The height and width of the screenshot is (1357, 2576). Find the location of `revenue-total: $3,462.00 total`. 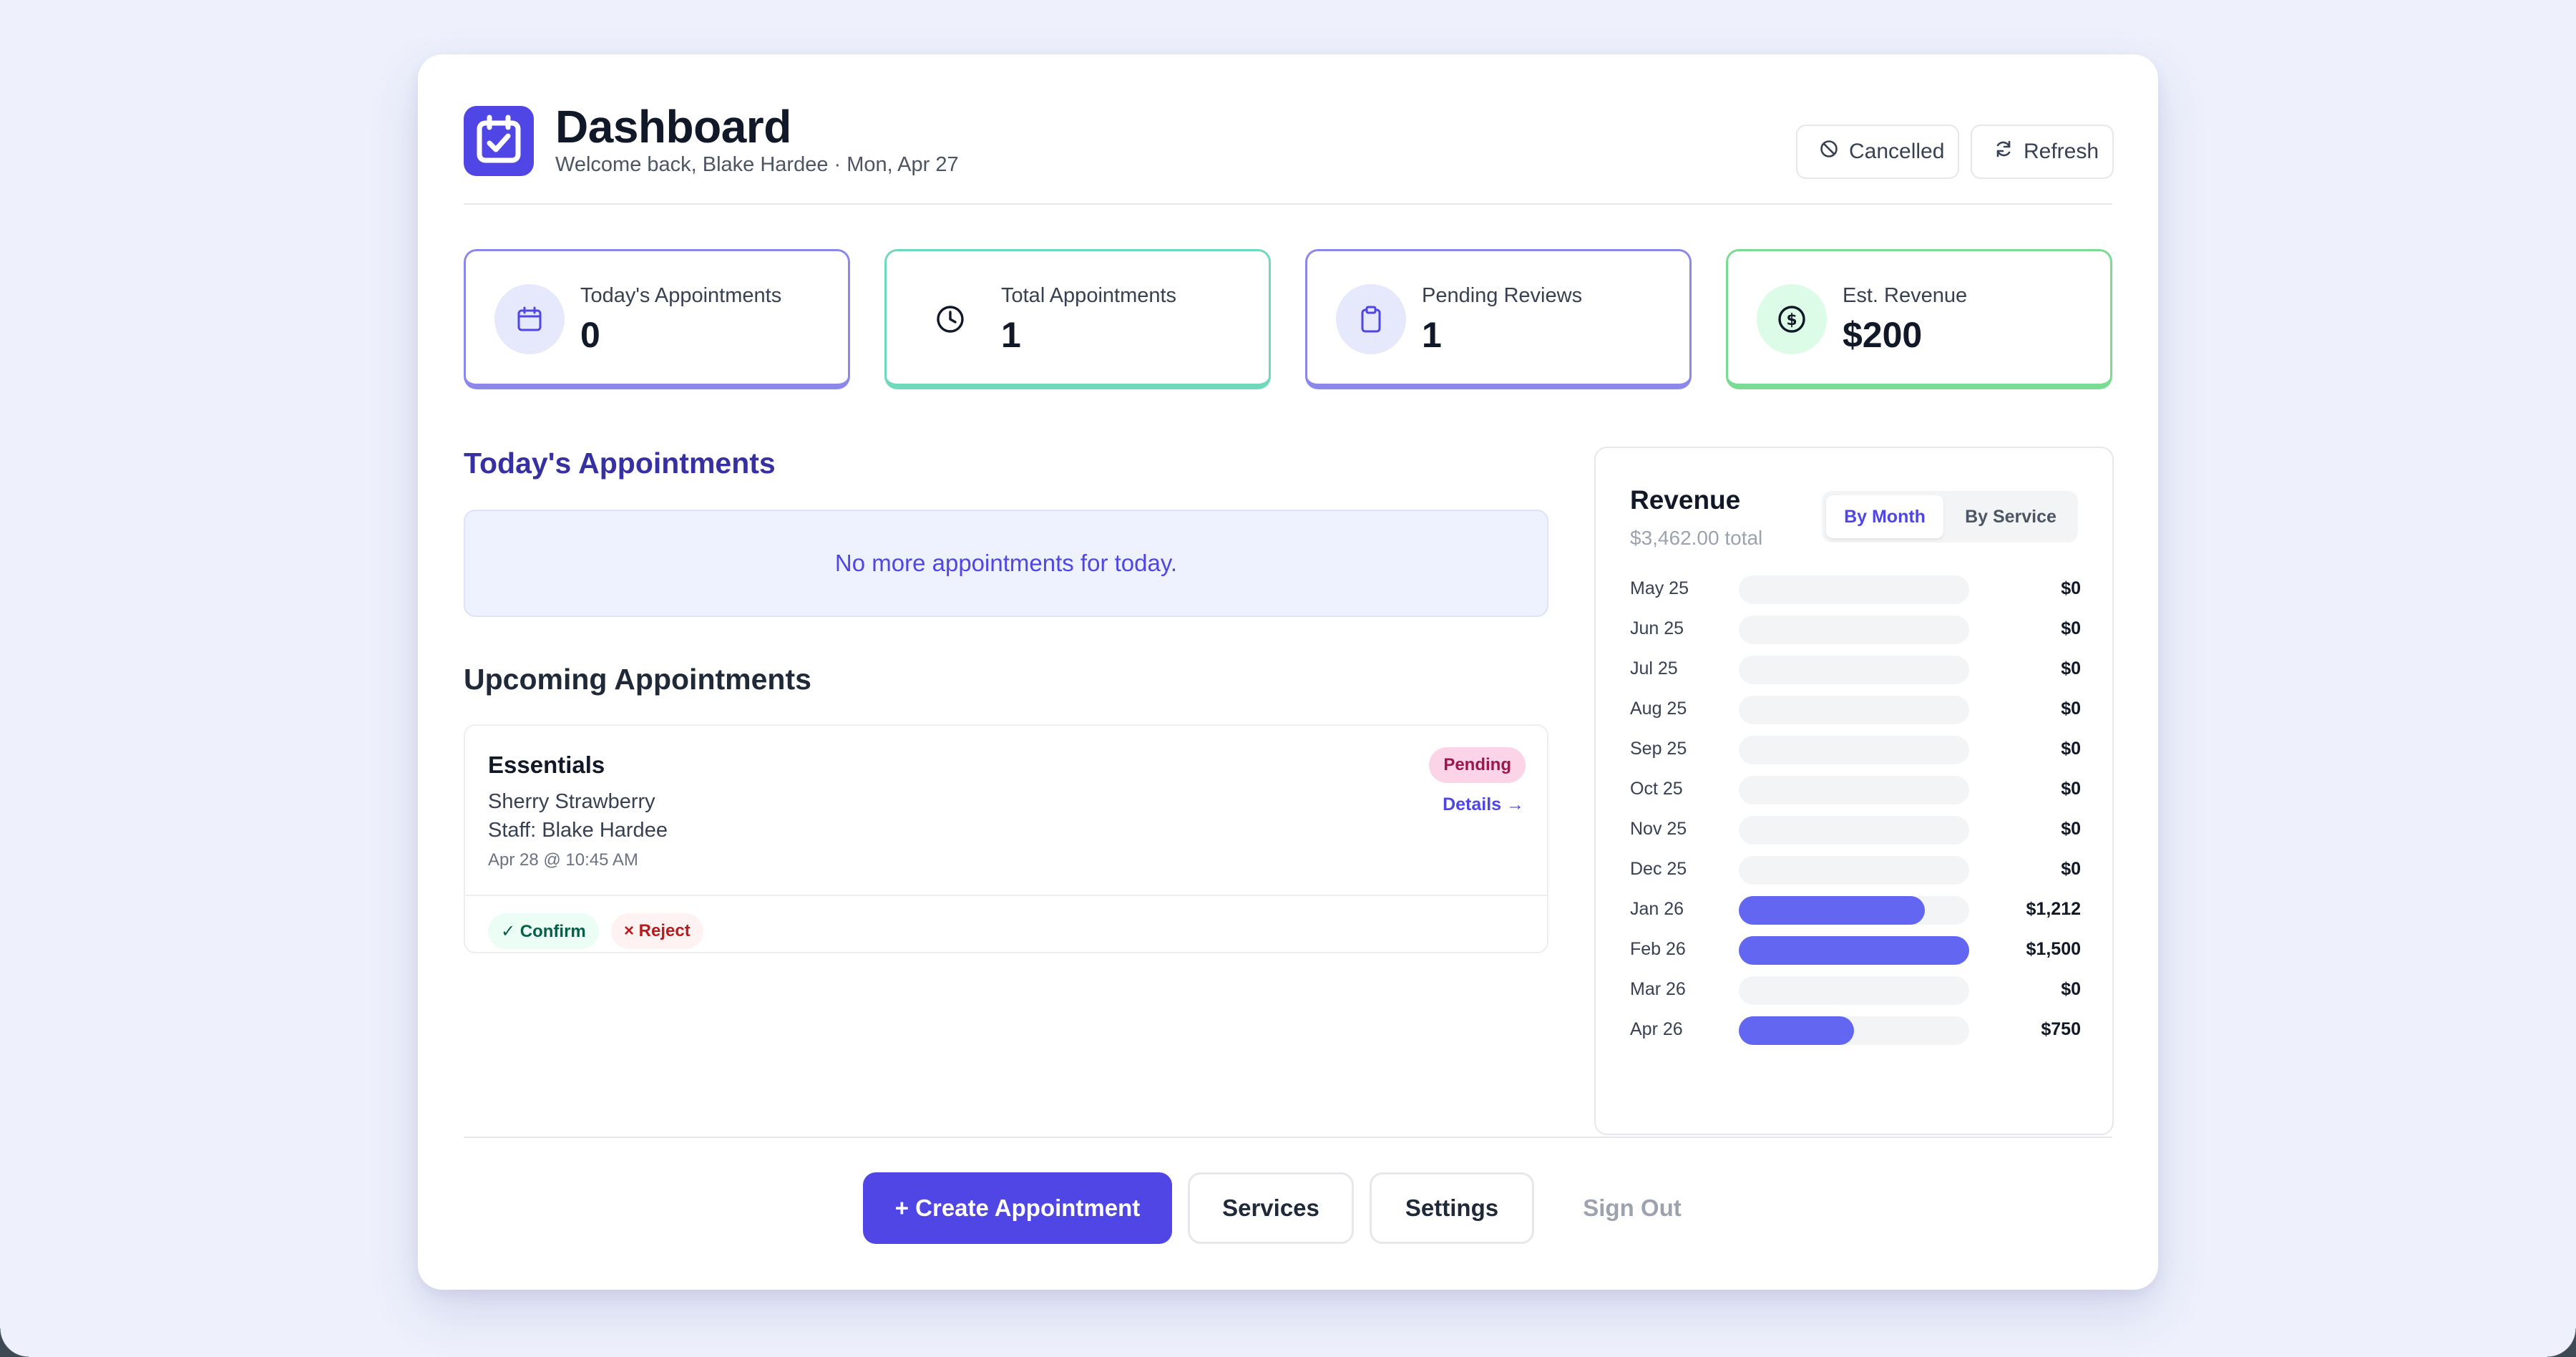

revenue-total: $3,462.00 total is located at coordinates (1696, 538).